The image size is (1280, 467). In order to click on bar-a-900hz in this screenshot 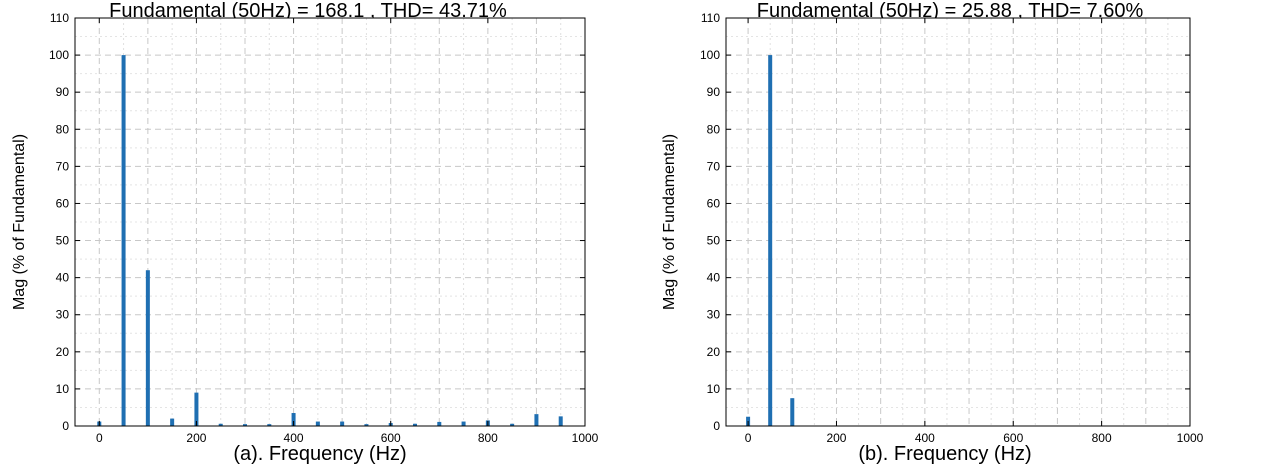, I will do `click(536, 420)`.